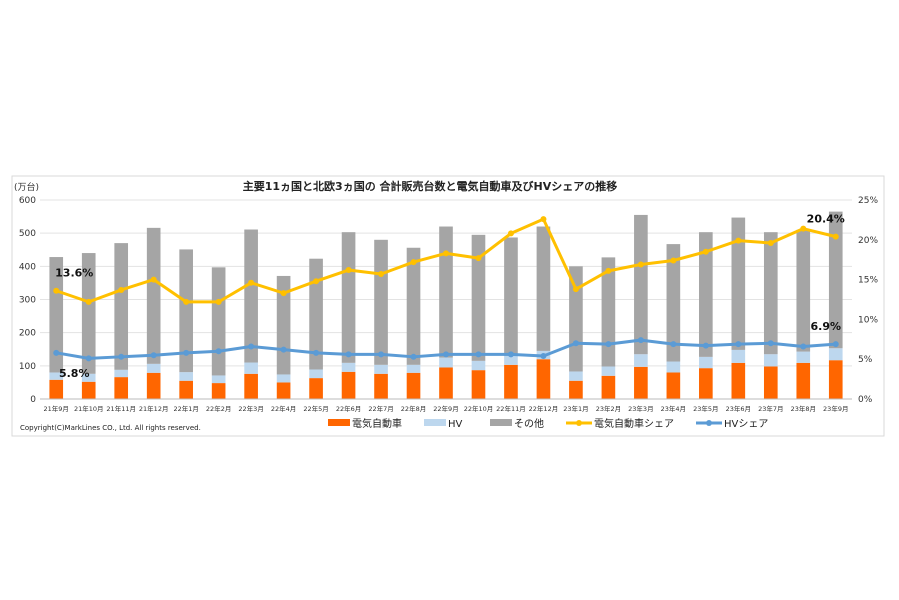 This screenshot has height=600, width=899. I want to click on x-tick-label: 22年5月, so click(315, 408).